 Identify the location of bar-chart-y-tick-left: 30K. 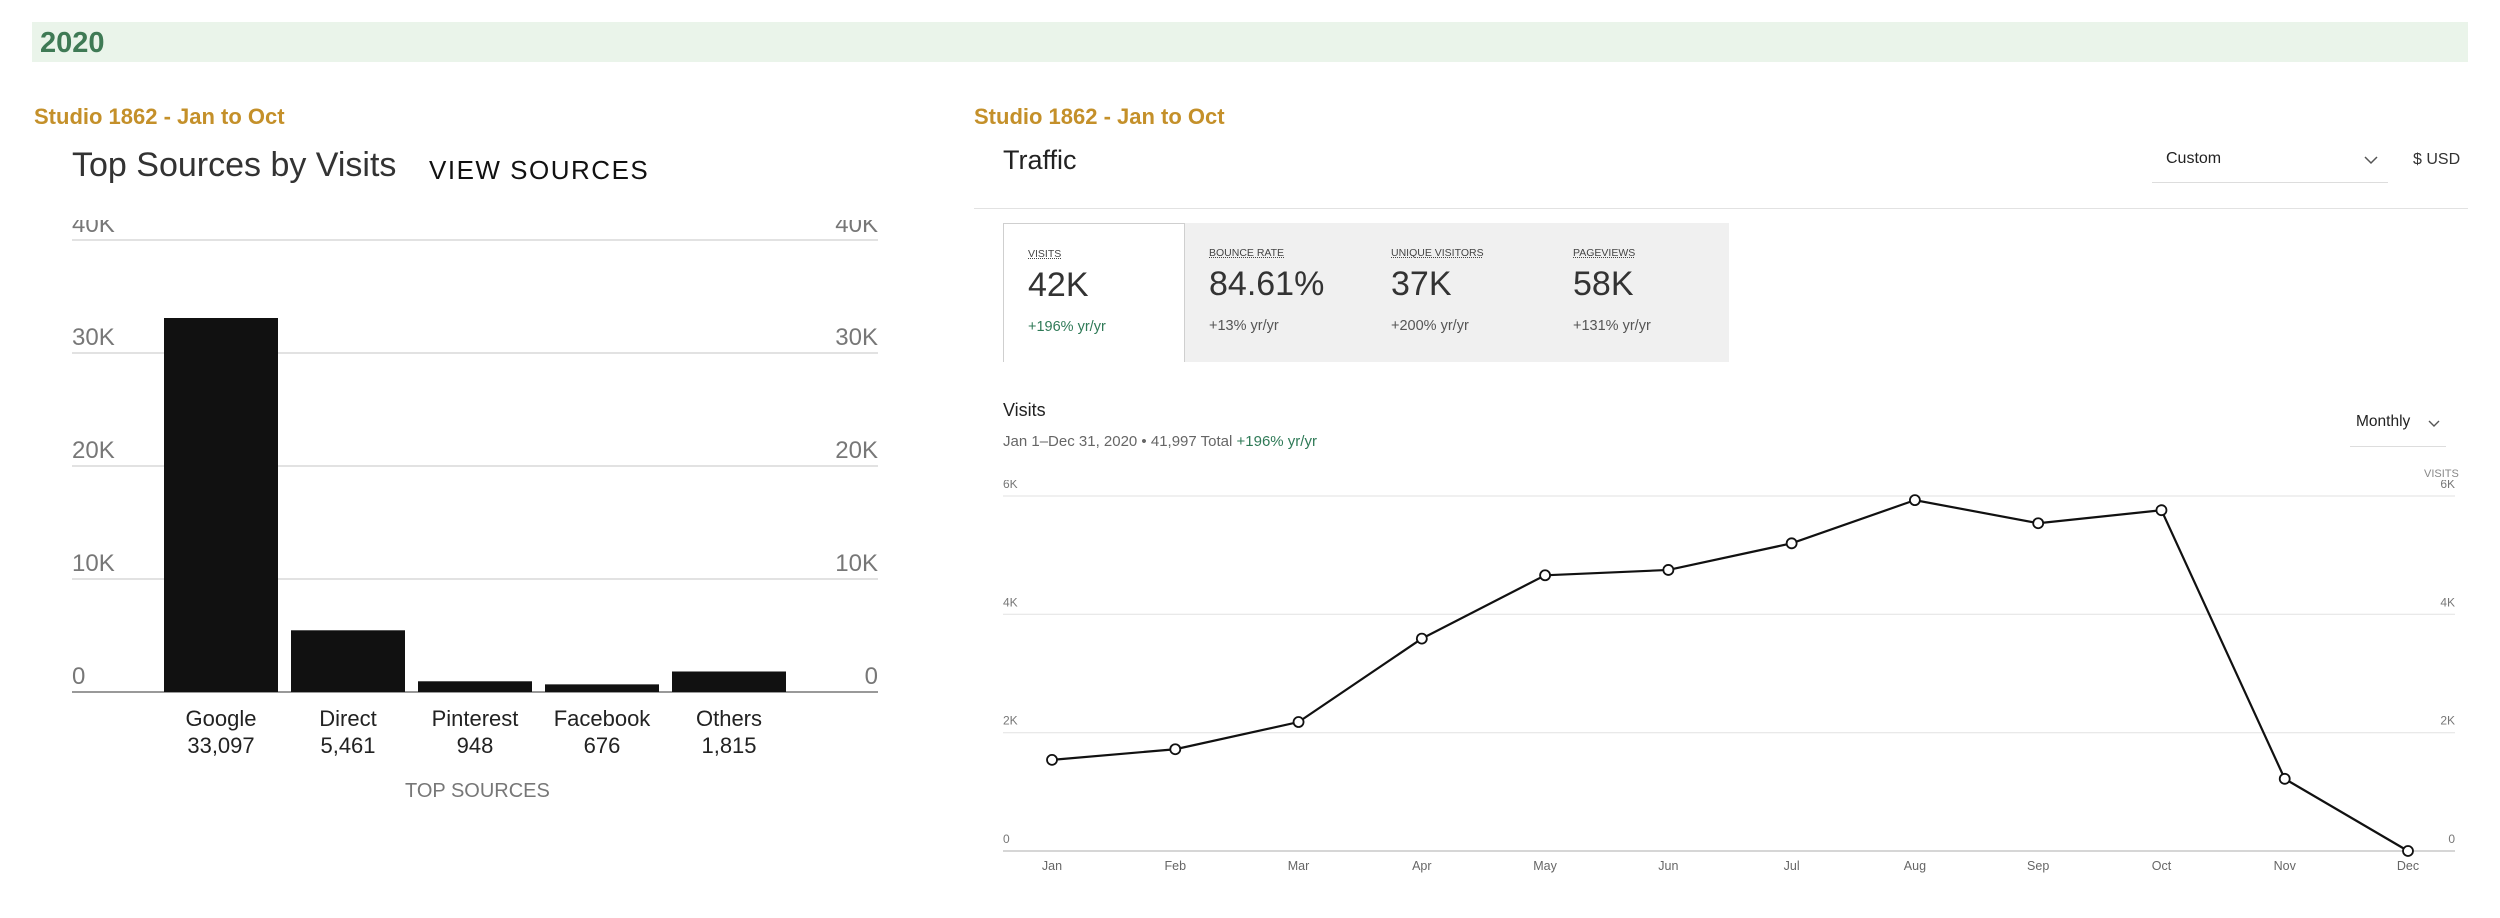
(93, 337).